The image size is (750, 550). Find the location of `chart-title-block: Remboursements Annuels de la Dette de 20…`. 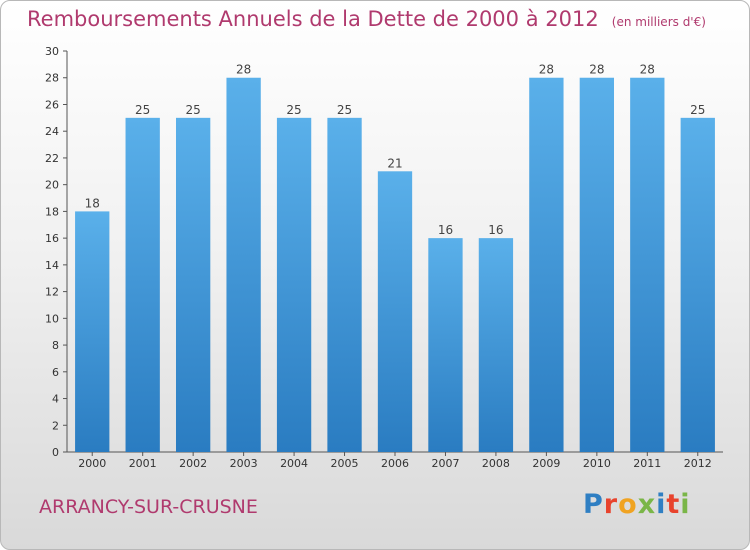

chart-title-block: Remboursements Annuels de la Dette de 20… is located at coordinates (366, 19).